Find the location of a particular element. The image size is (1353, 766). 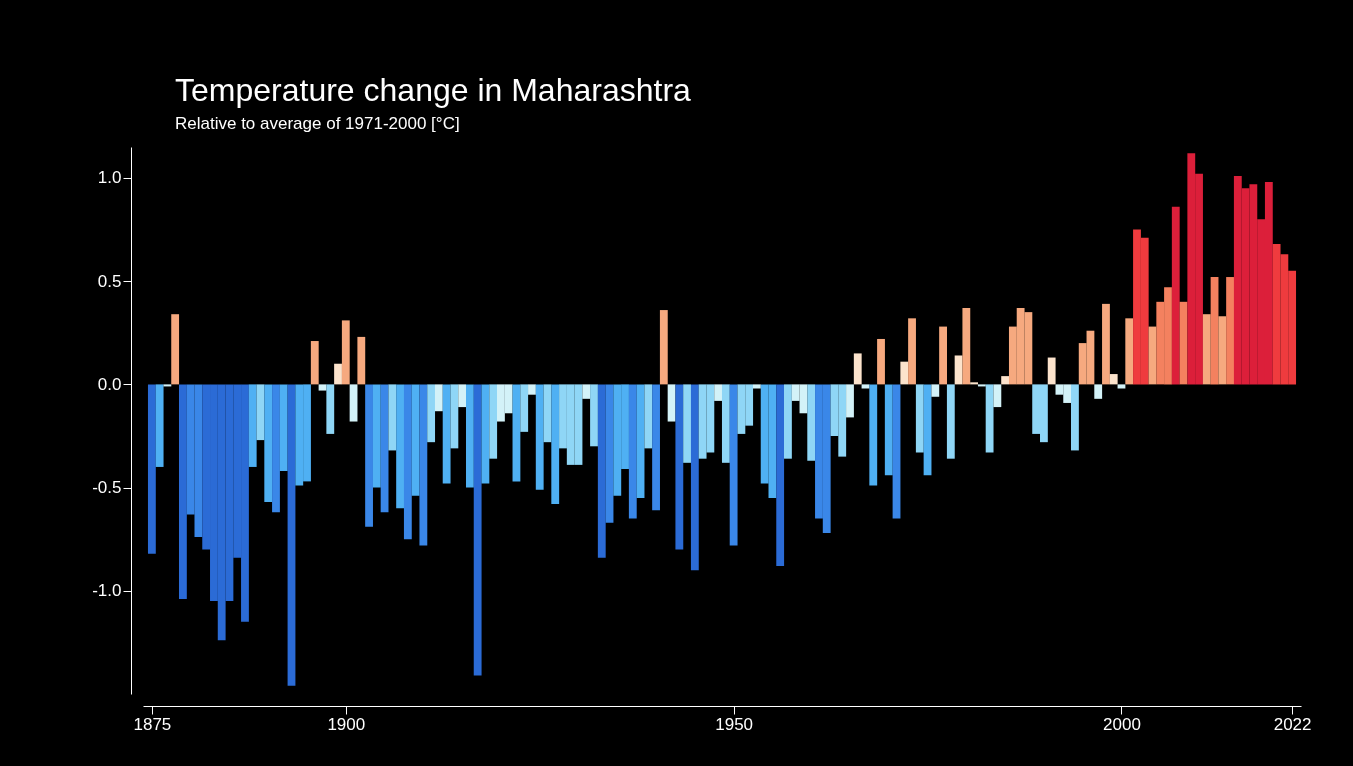

x-tick-label: 2022 is located at coordinates (1292, 724).